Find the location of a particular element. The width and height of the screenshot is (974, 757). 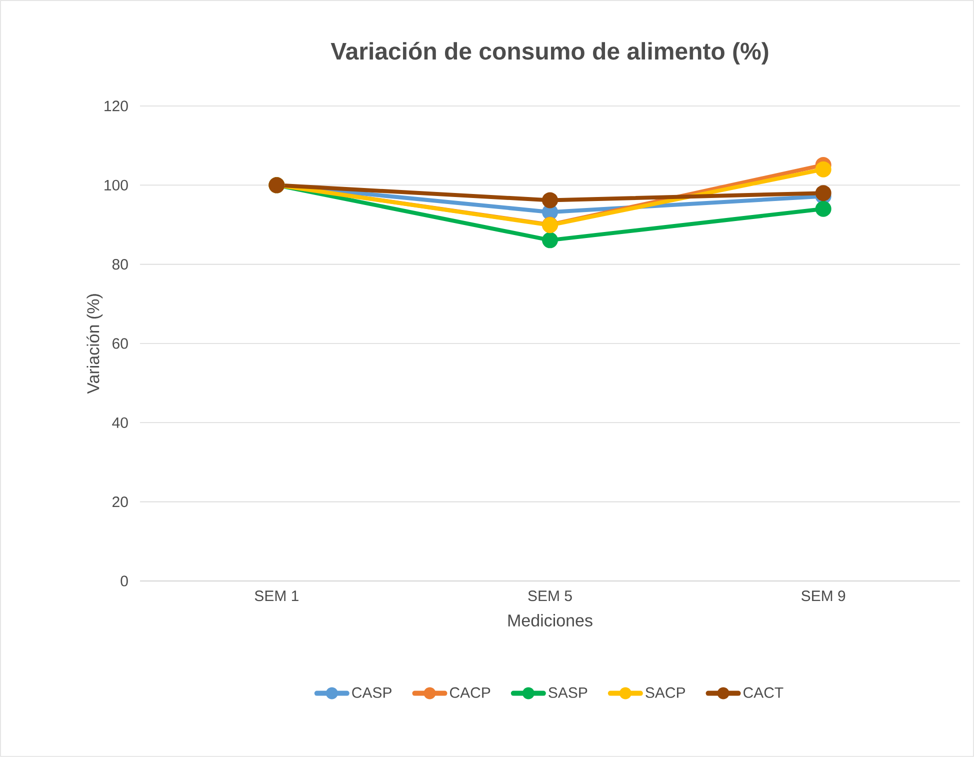

x-tick-label: SEM 9 is located at coordinates (824, 596).